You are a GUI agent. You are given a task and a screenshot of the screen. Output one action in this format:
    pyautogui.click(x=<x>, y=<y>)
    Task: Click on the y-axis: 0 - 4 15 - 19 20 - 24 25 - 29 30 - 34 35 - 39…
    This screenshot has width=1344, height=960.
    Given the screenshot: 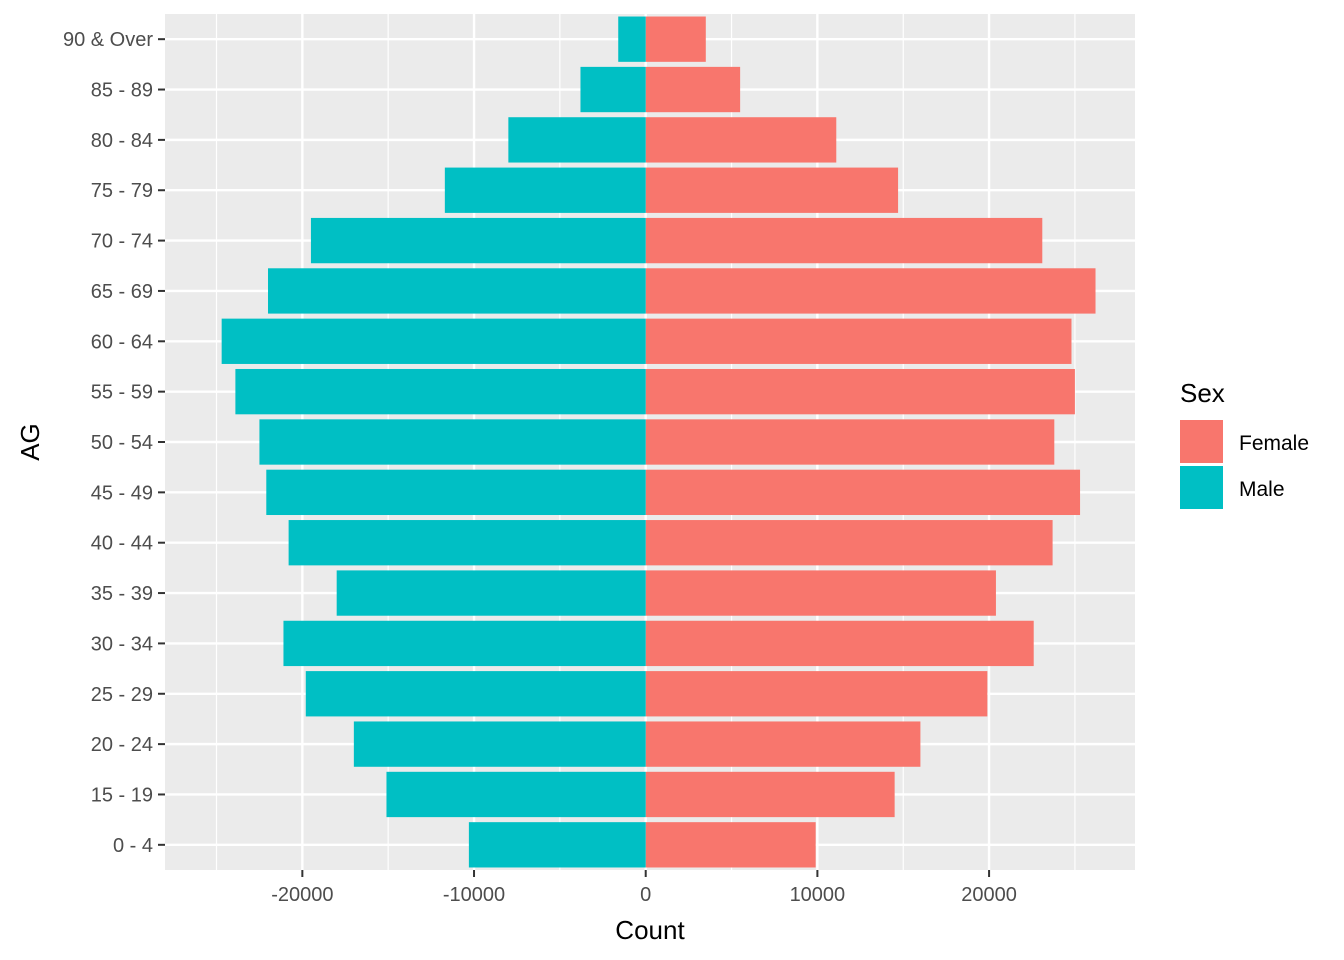 What is the action you would take?
    pyautogui.click(x=114, y=443)
    